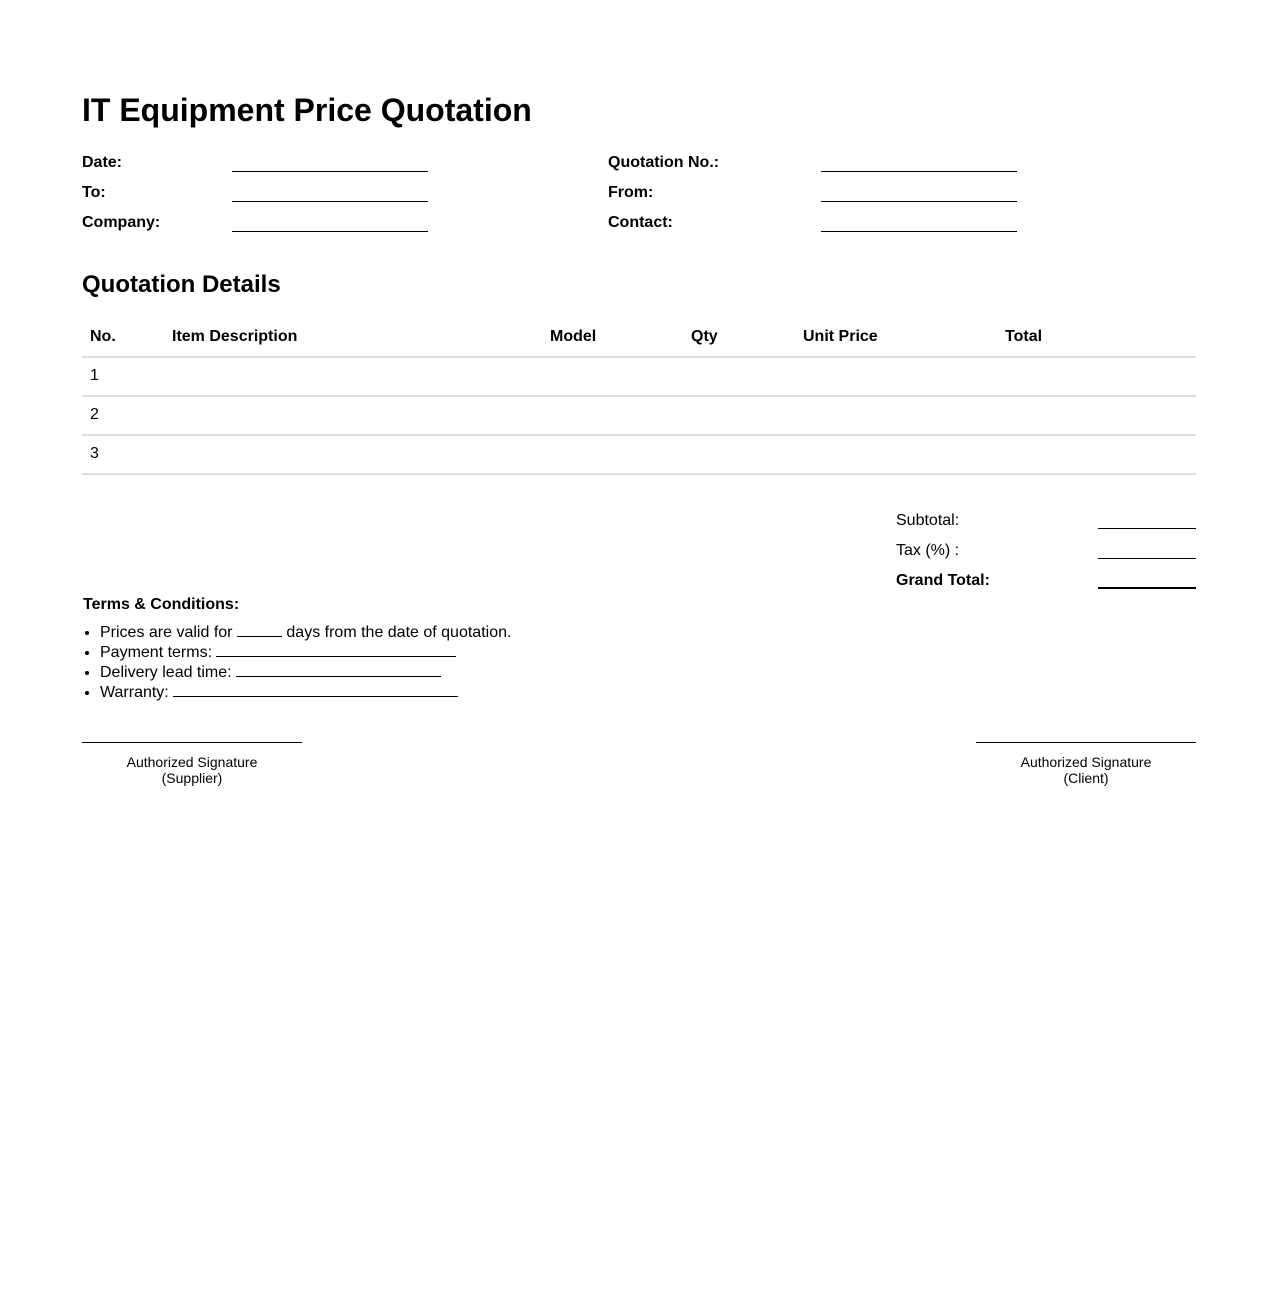 This screenshot has height=1300, width=1278. What do you see at coordinates (166, 632) in the screenshot?
I see `validity-prefix: Prices are valid for` at bounding box center [166, 632].